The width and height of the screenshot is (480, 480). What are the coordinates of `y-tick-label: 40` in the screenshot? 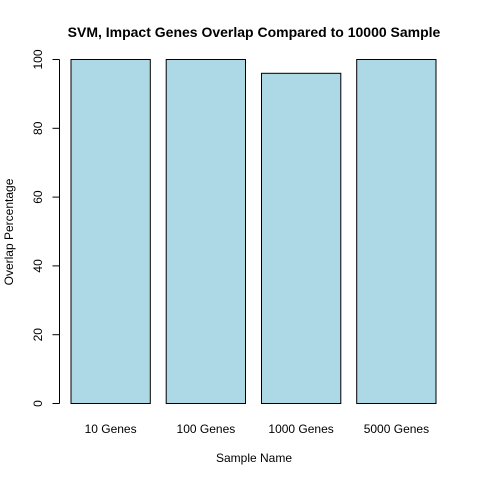 It's located at (38, 266).